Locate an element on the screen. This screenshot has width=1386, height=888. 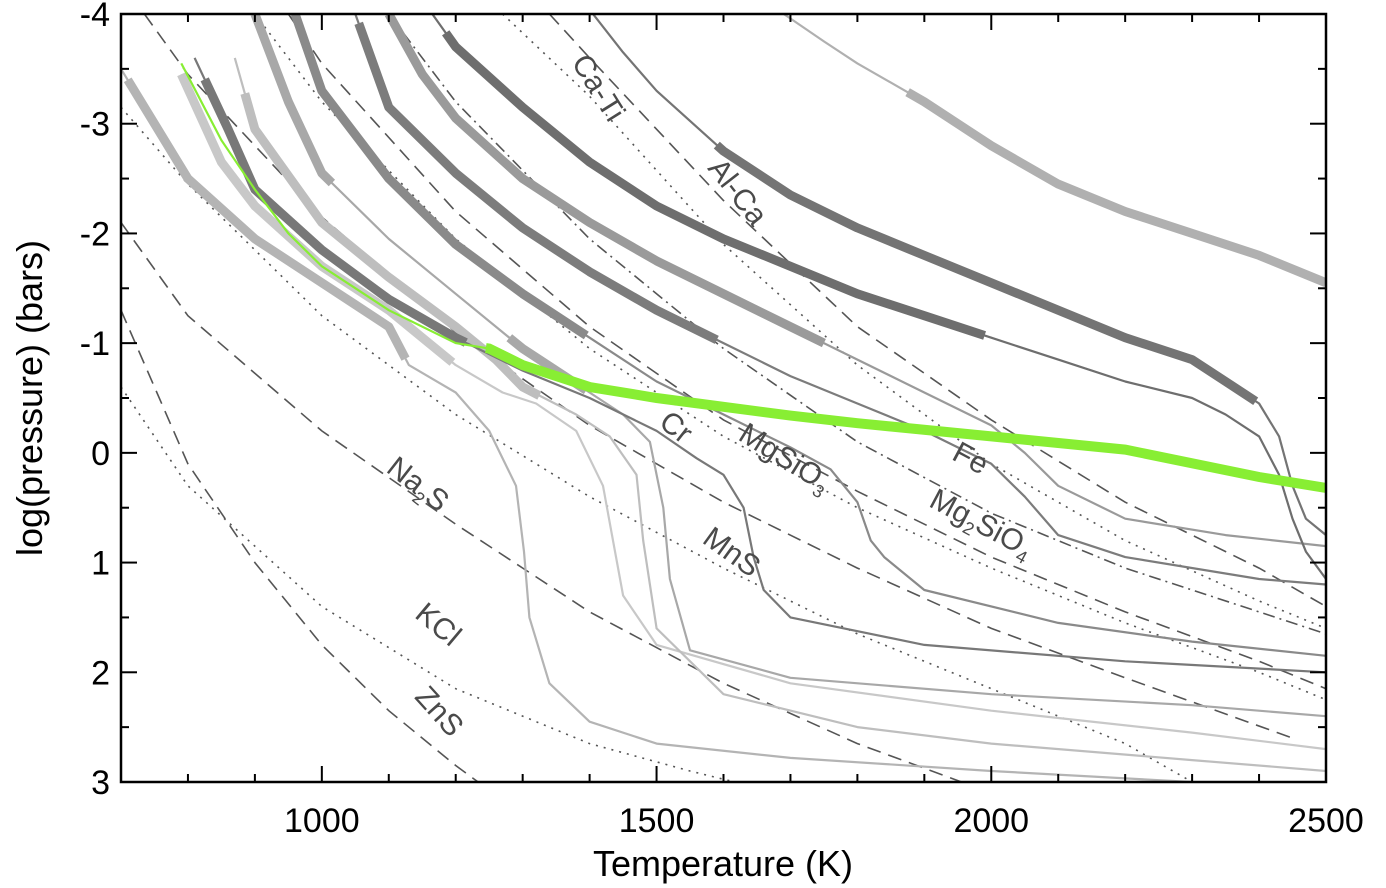
x-axis-title: Temperature (K) is located at coordinates (723, 863).